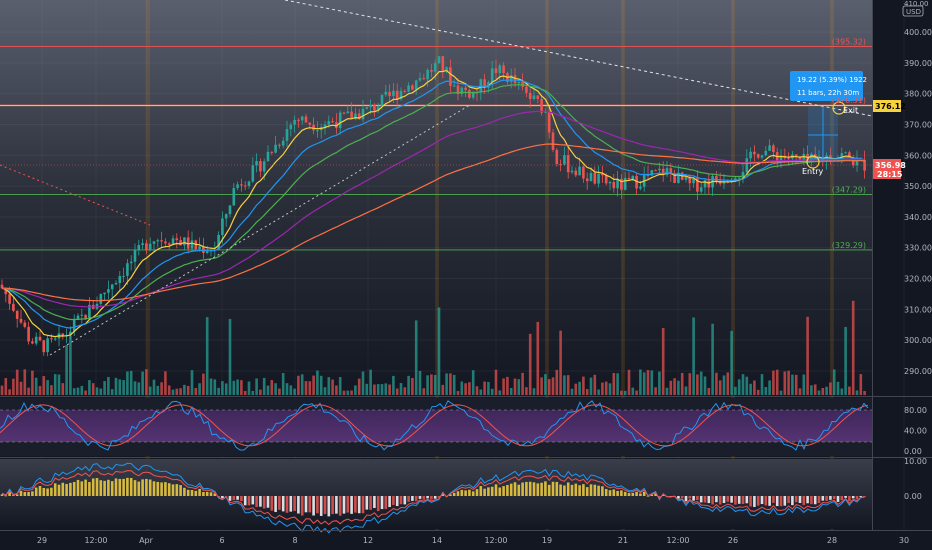 Image resolution: width=932 pixels, height=550 pixels. Describe the element at coordinates (918, 32) in the screenshot. I see `price-tick-0: 400.00` at that location.